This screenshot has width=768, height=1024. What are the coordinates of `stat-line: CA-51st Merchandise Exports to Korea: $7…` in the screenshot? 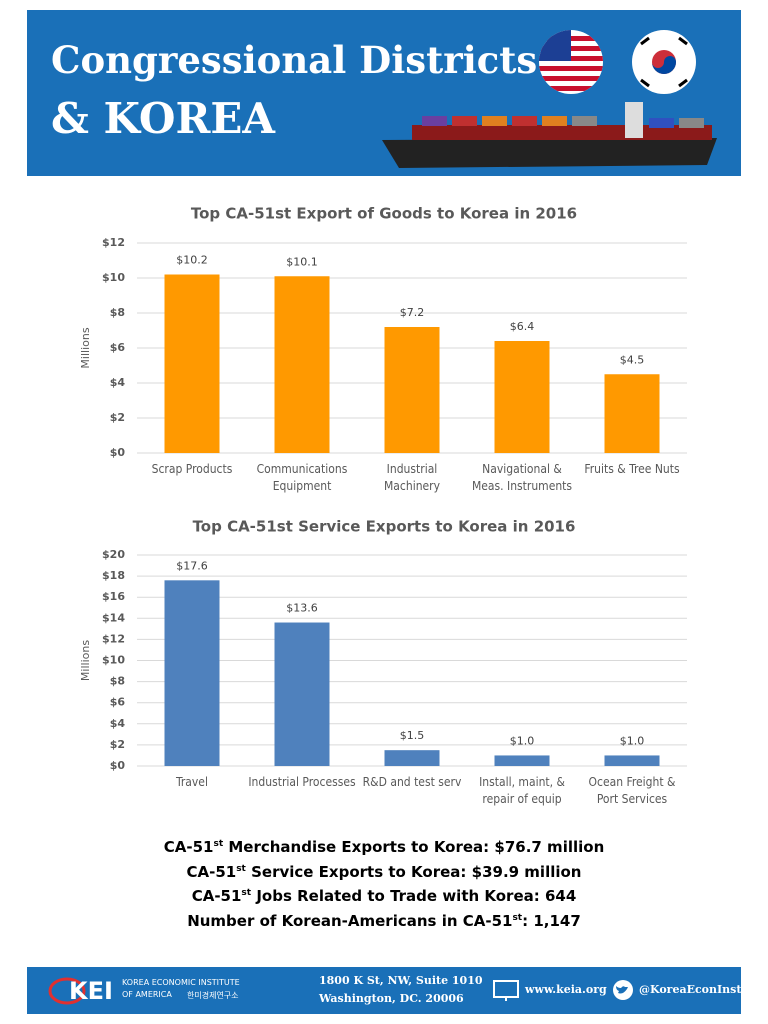 It's located at (384, 847).